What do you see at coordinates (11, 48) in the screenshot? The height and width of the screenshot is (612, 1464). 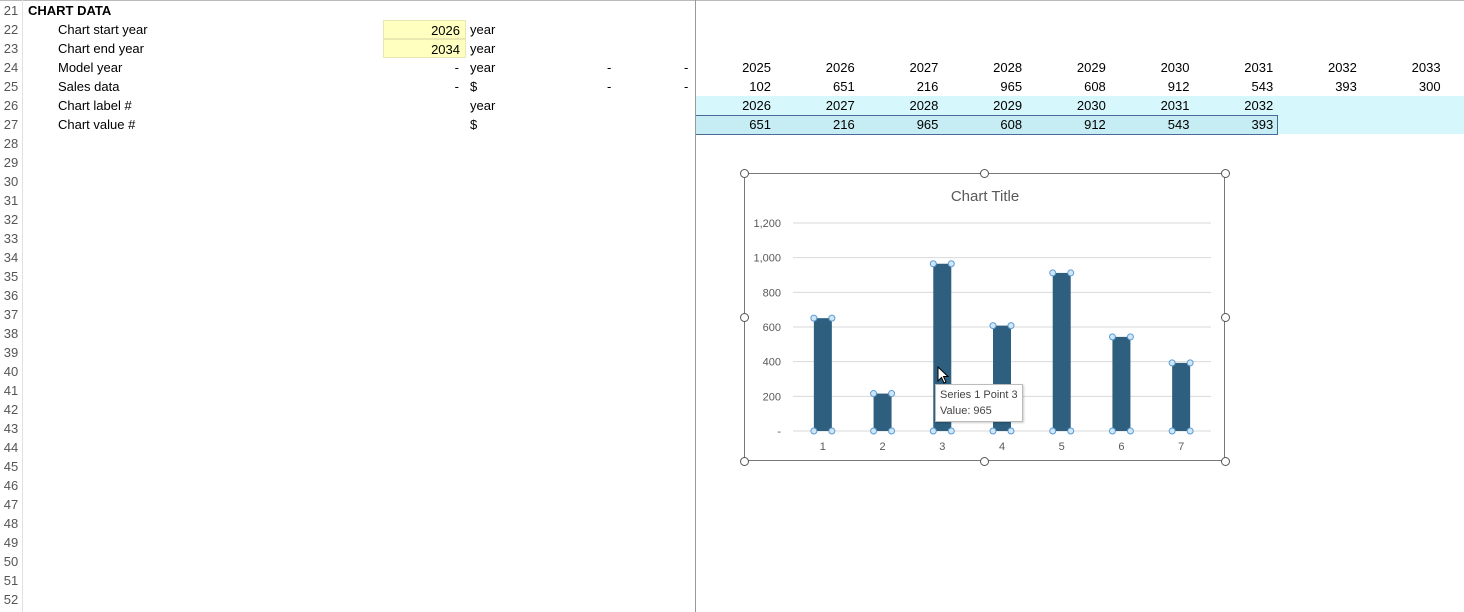 I see `row-header: 23` at bounding box center [11, 48].